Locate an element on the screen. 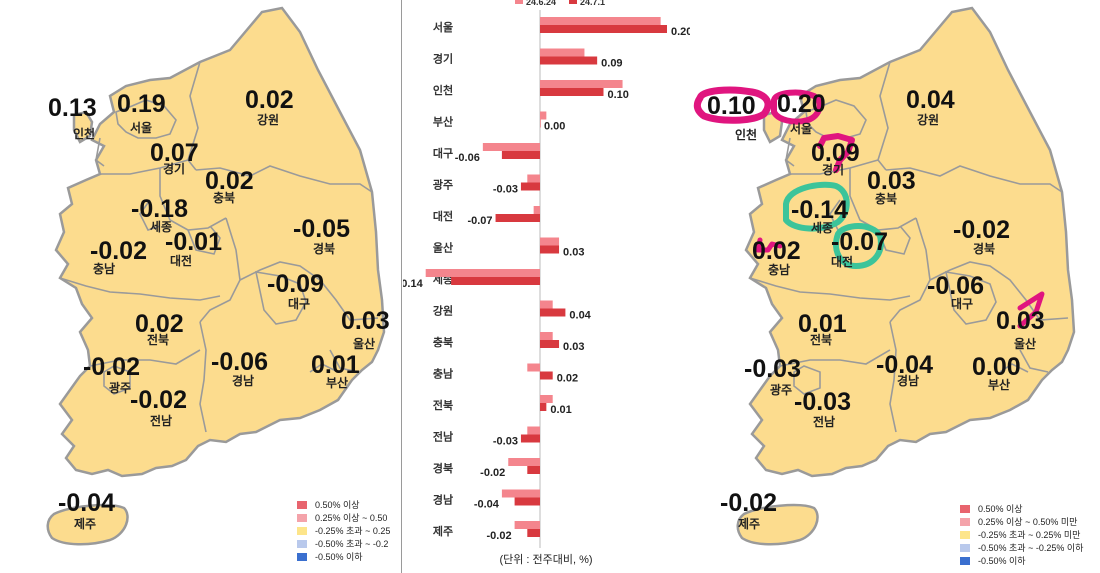 This screenshot has height=573, width=1100. jeju-island-shape is located at coordinates (777, 524).